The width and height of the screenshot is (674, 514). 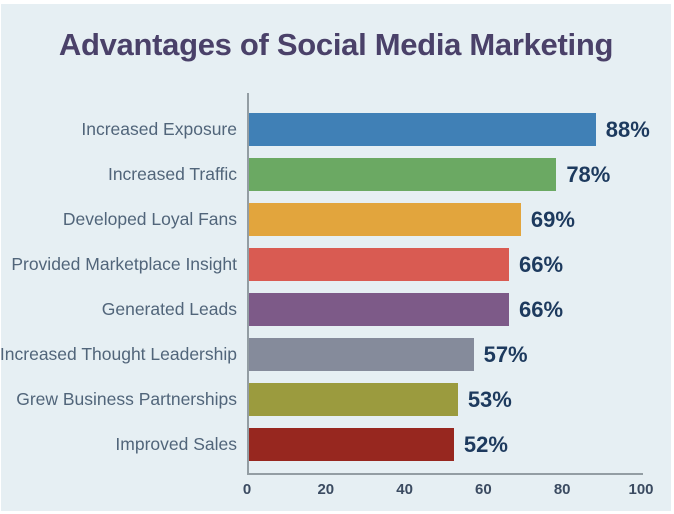 I want to click on bar-grew-business-partnerships, so click(x=353, y=399).